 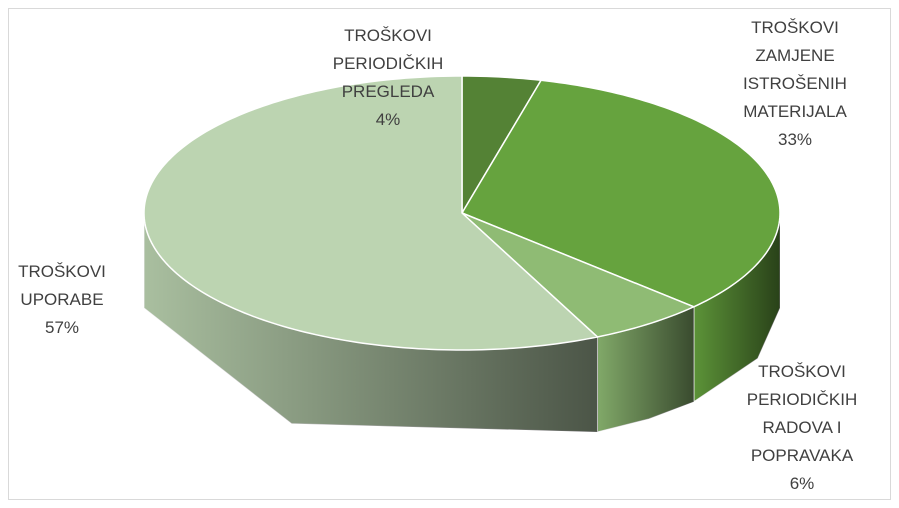 I want to click on data-label: TROŠKOVI UPORABE 57%, so click(x=62, y=300).